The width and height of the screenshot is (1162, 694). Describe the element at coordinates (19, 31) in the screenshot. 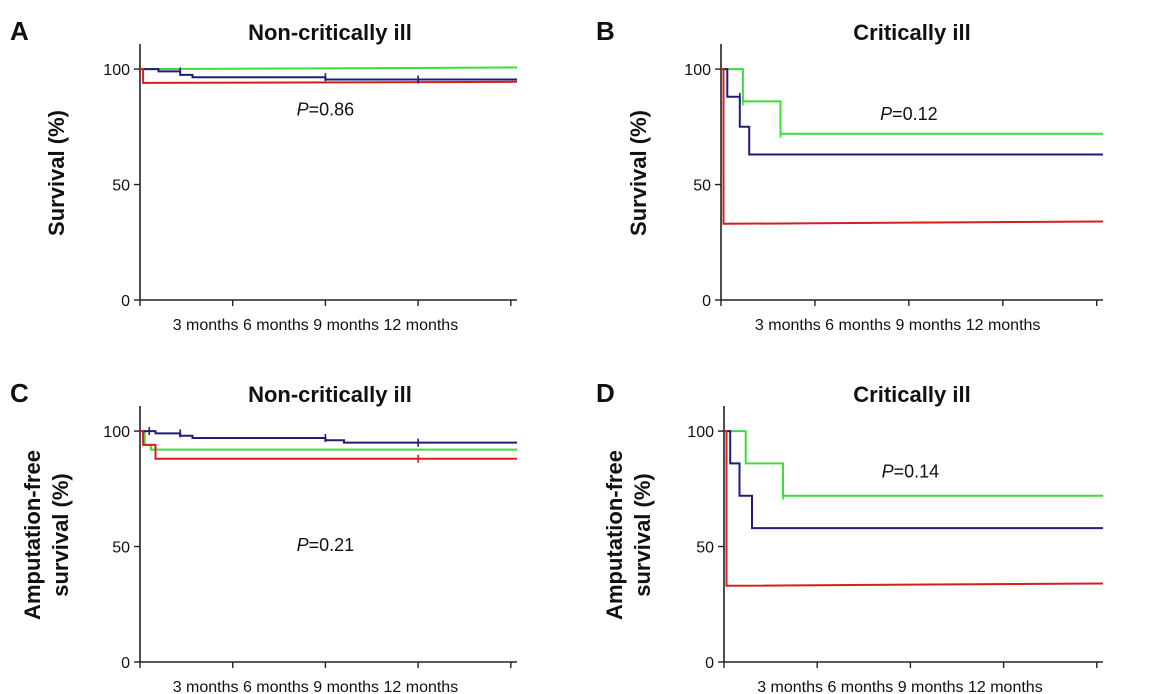

I see `panel-letter: A` at that location.